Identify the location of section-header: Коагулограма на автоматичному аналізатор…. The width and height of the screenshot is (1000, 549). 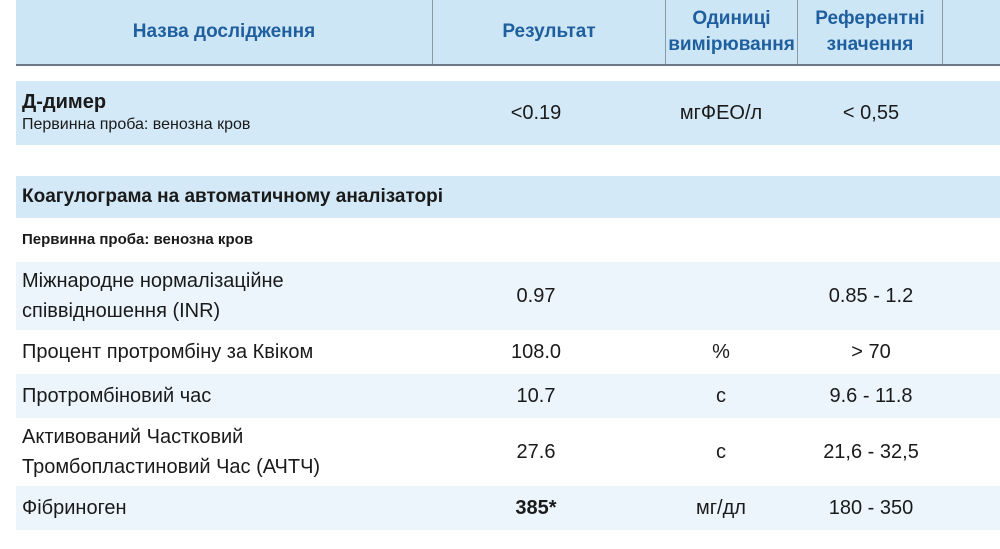
(508, 197).